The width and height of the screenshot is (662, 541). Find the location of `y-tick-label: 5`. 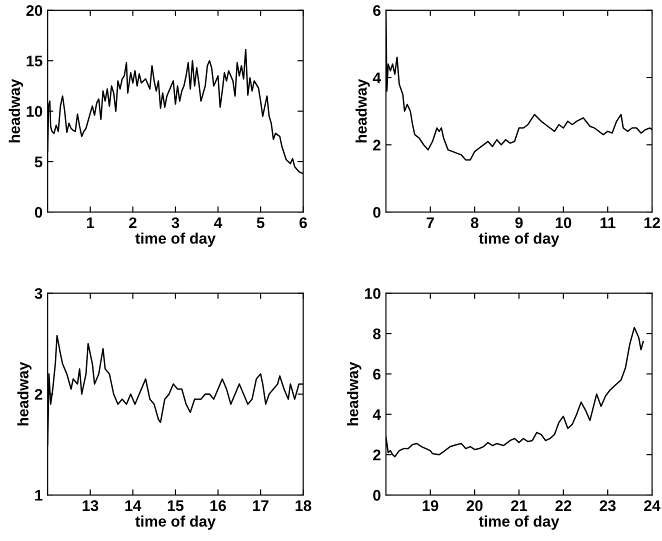

y-tick-label: 5 is located at coordinates (38, 162).